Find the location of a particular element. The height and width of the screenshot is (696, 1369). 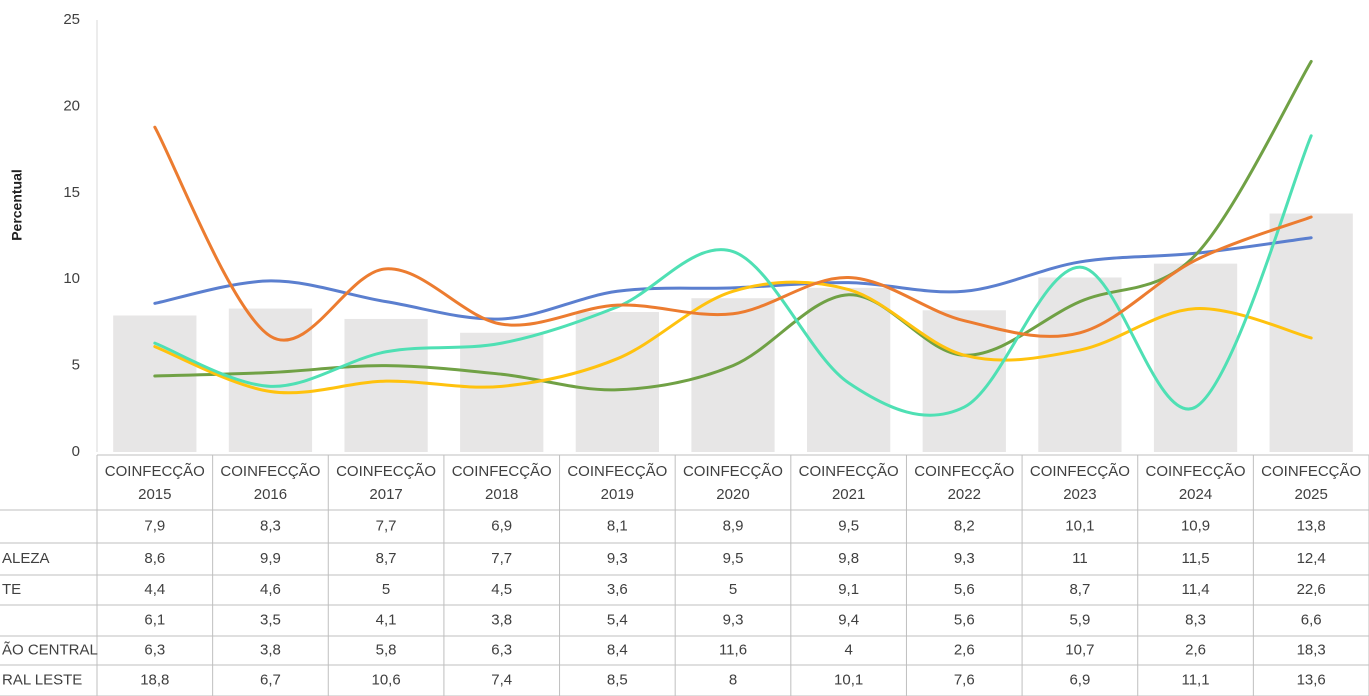

x-tick-label: COINFECÇÃO 2025 is located at coordinates (1311, 483).